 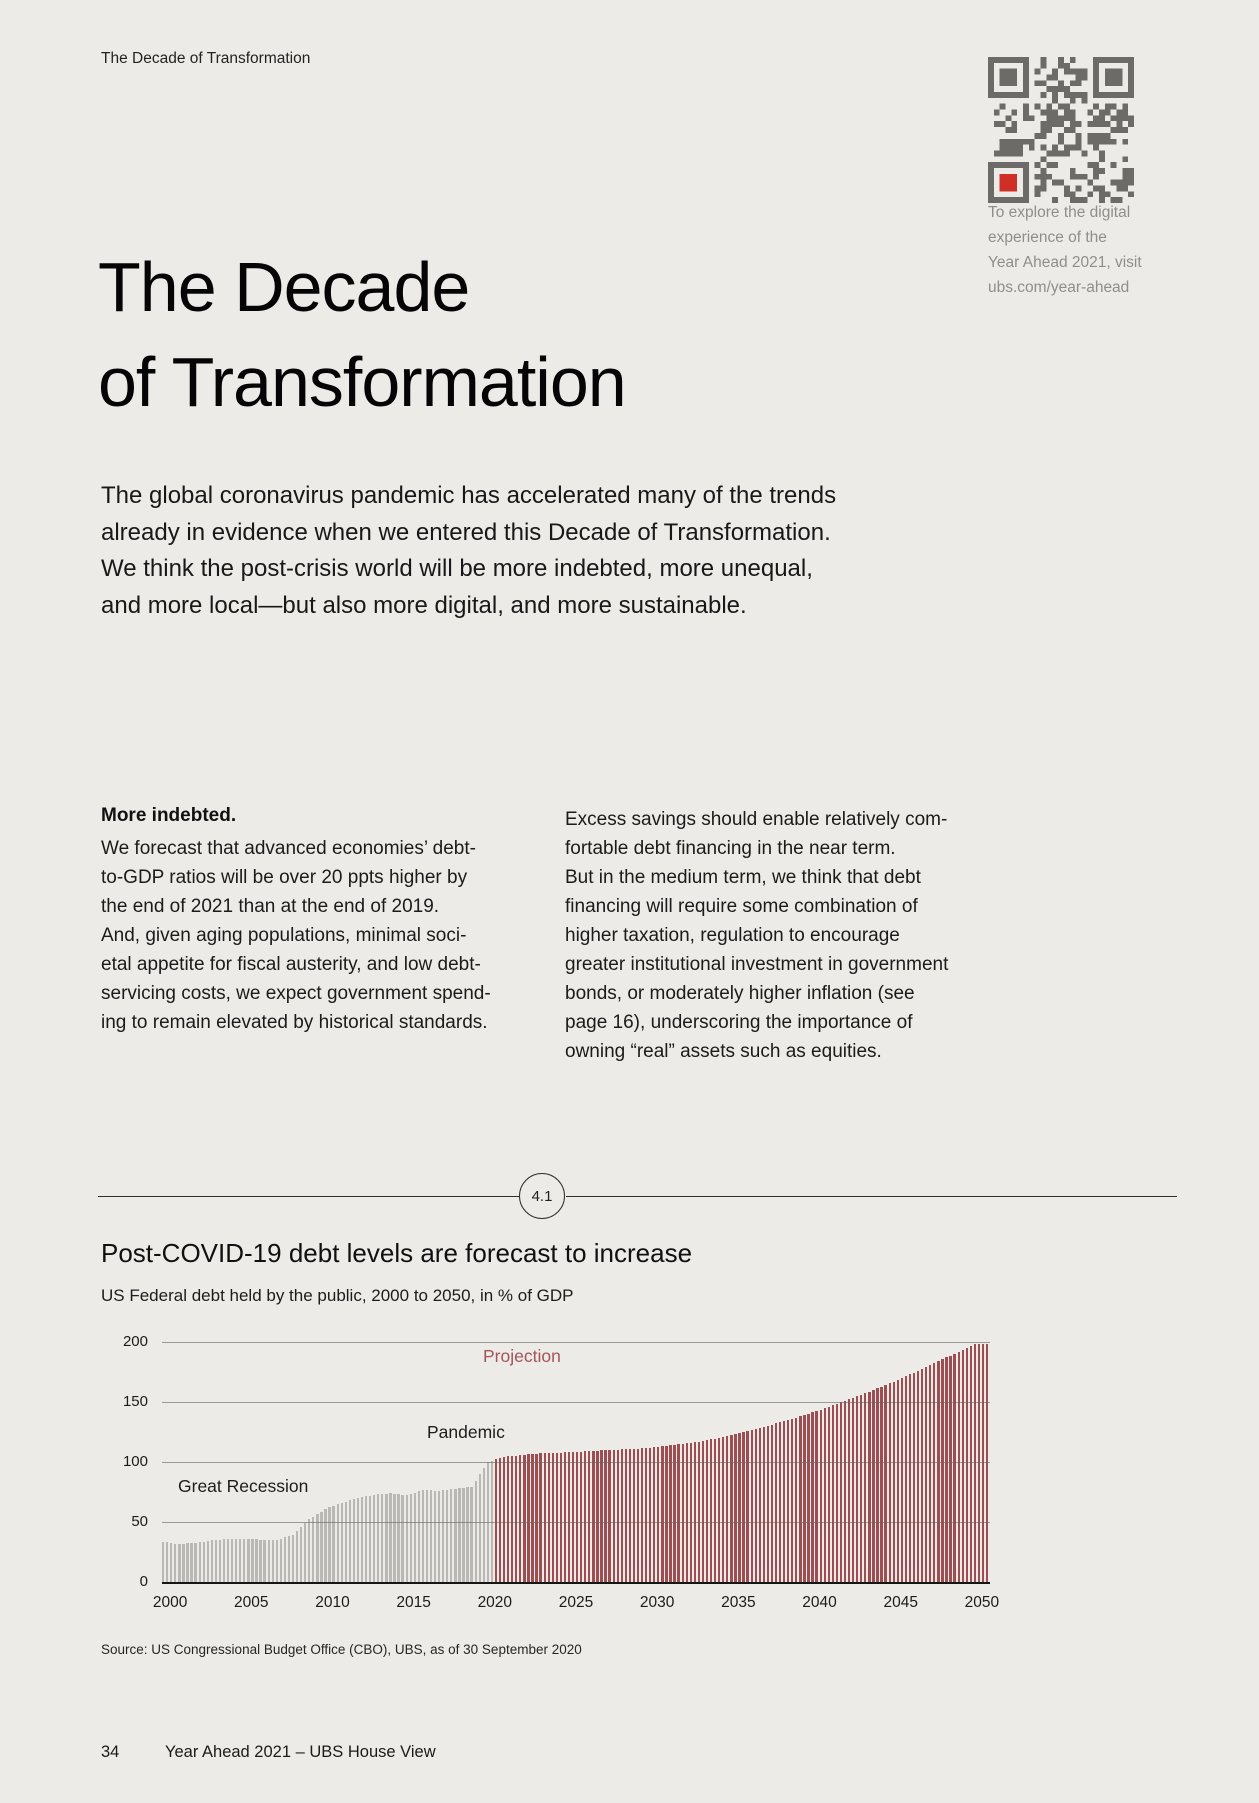 What do you see at coordinates (206, 58) in the screenshot?
I see `running-header: The Decade of Transformation` at bounding box center [206, 58].